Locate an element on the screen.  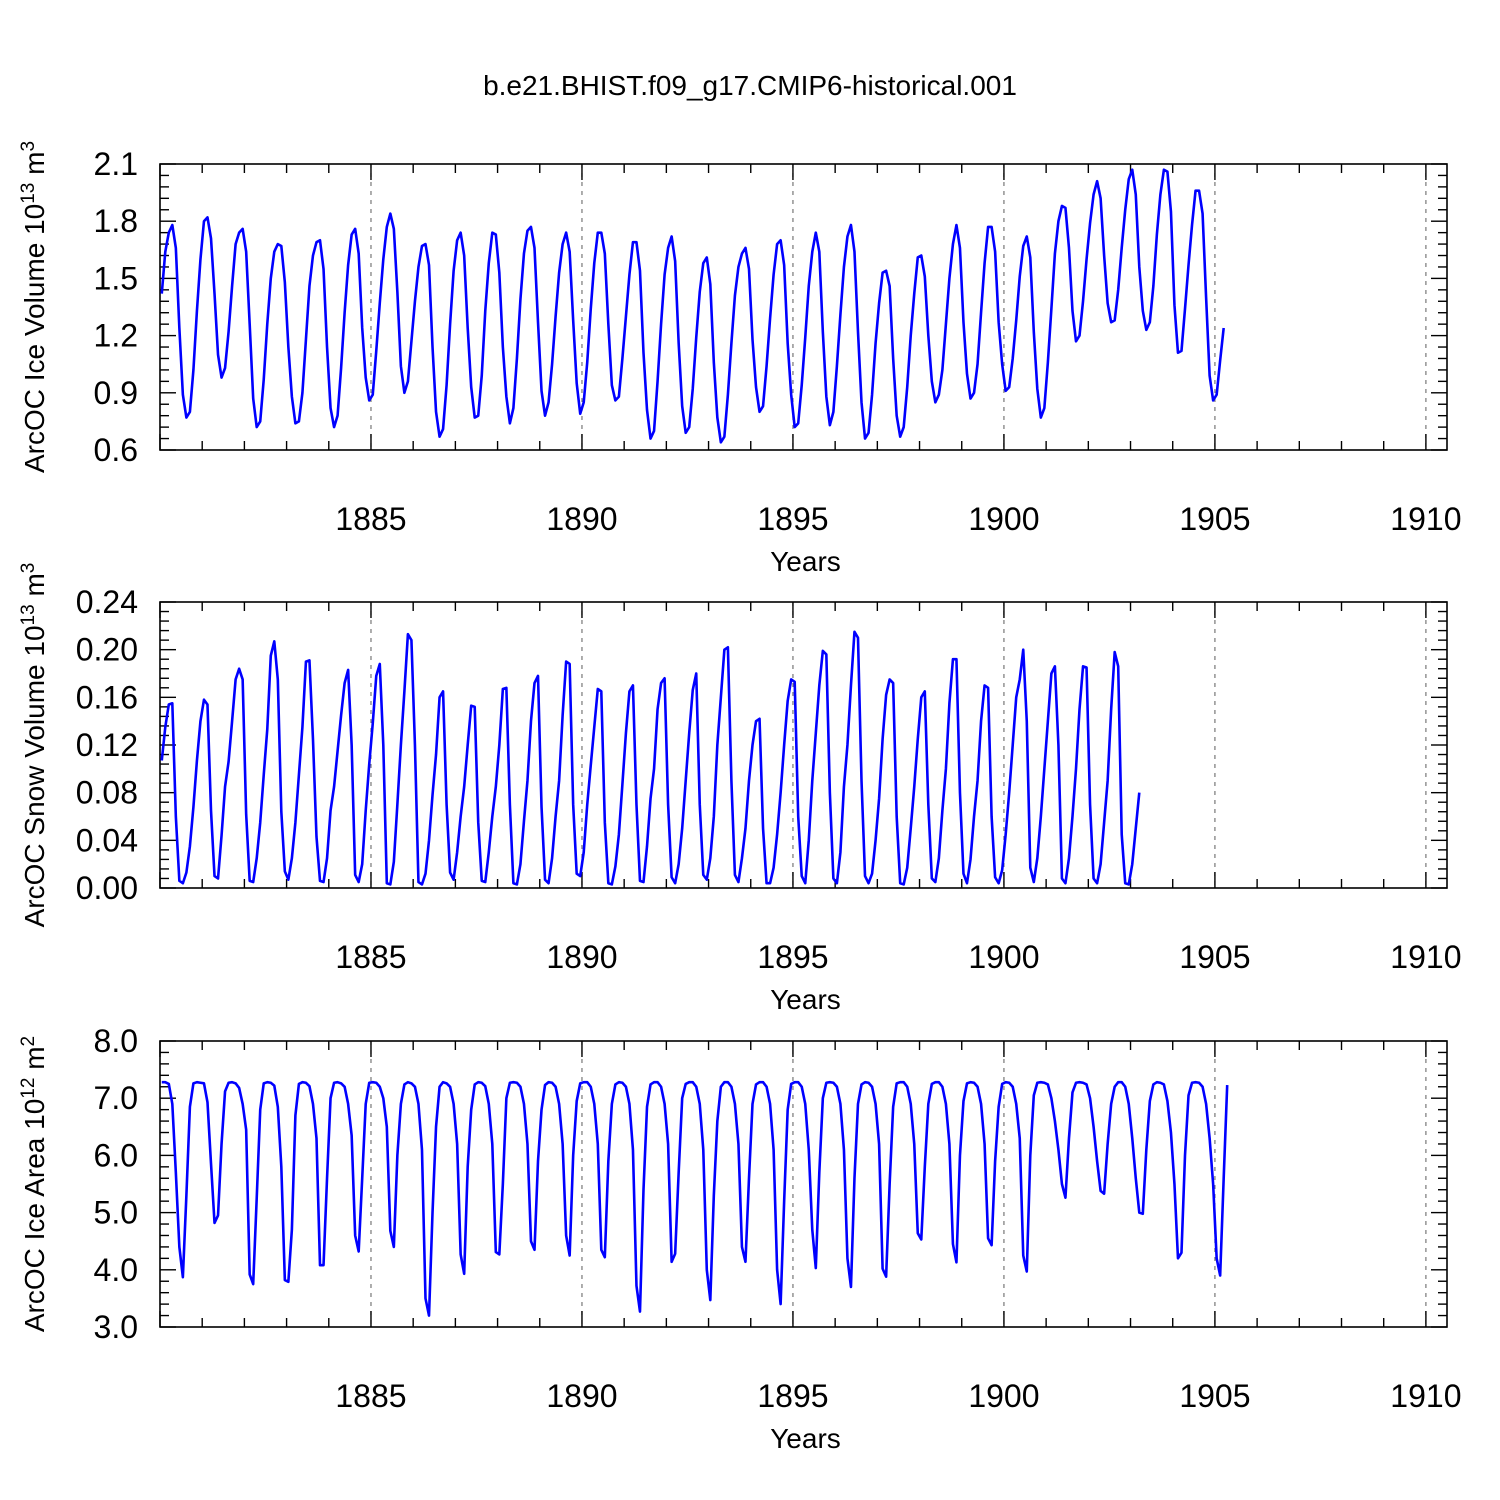
y-tick-label: 0.20 is located at coordinates (107, 650).